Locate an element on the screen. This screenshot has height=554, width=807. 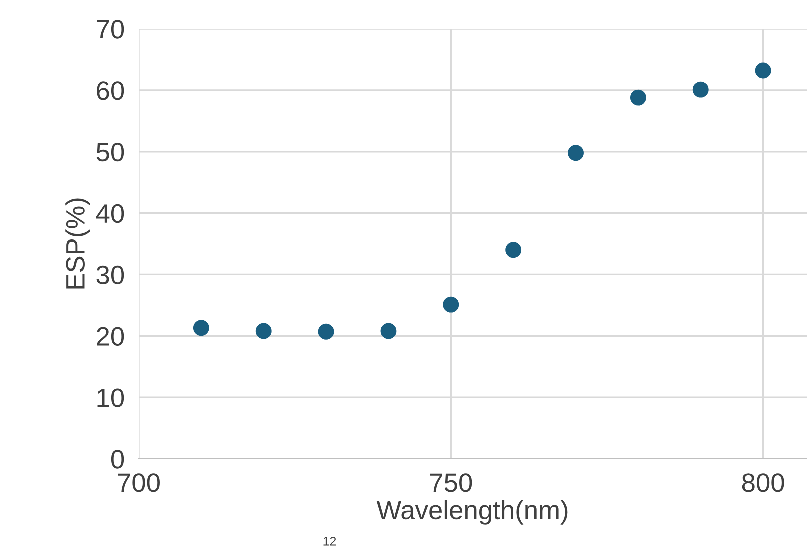
text: 12 is located at coordinates (330, 541).